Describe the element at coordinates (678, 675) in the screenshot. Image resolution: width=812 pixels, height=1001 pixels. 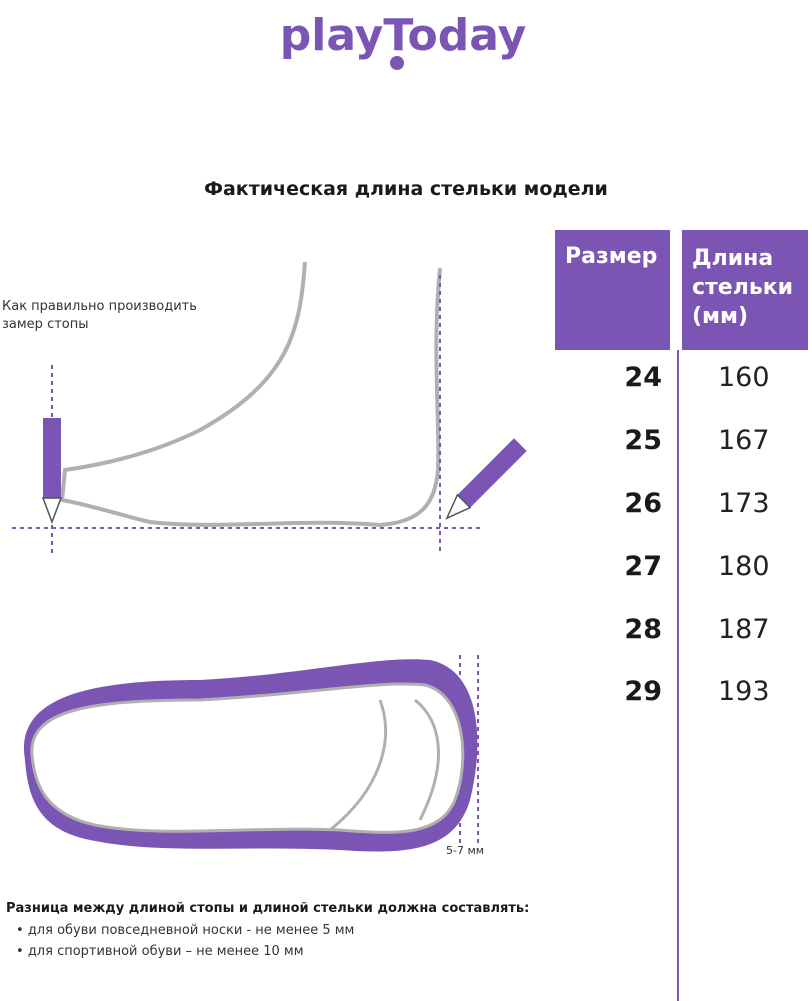
I see `divider` at that location.